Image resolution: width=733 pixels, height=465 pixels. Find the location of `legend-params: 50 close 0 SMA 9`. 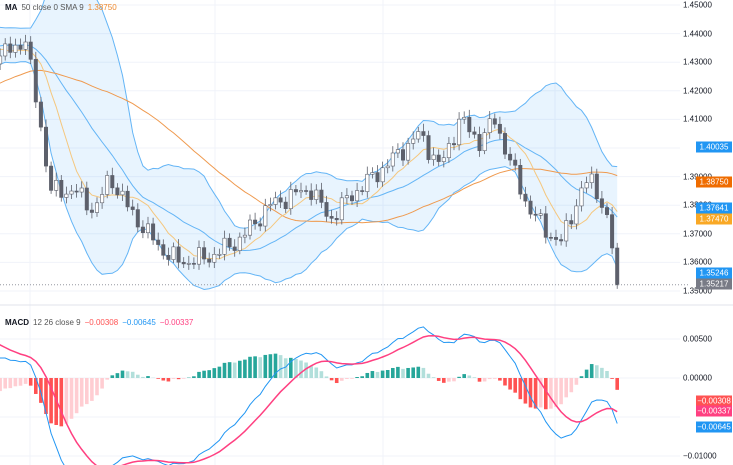

legend-params: 50 close 0 SMA 9 is located at coordinates (52, 7).